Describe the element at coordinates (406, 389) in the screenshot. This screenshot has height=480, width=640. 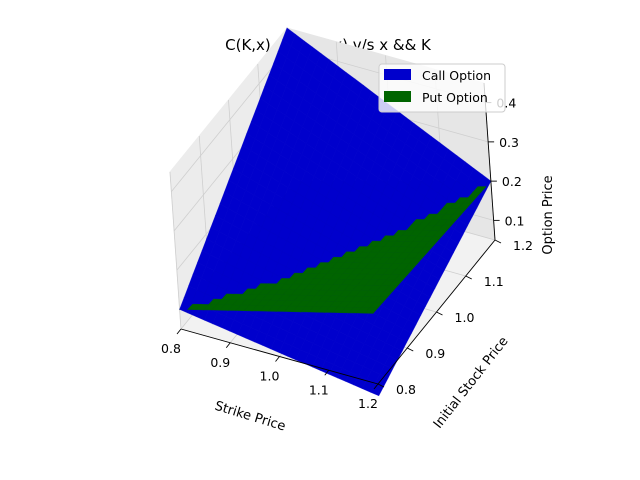
I see `y-tick-label: 0.8` at that location.